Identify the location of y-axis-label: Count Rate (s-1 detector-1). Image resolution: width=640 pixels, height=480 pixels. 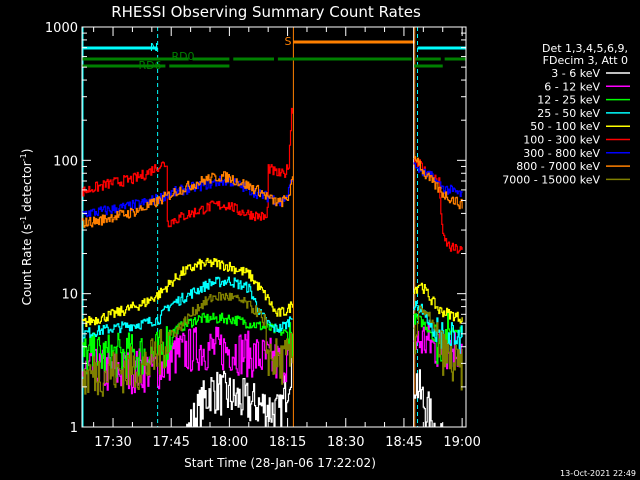
(26, 227).